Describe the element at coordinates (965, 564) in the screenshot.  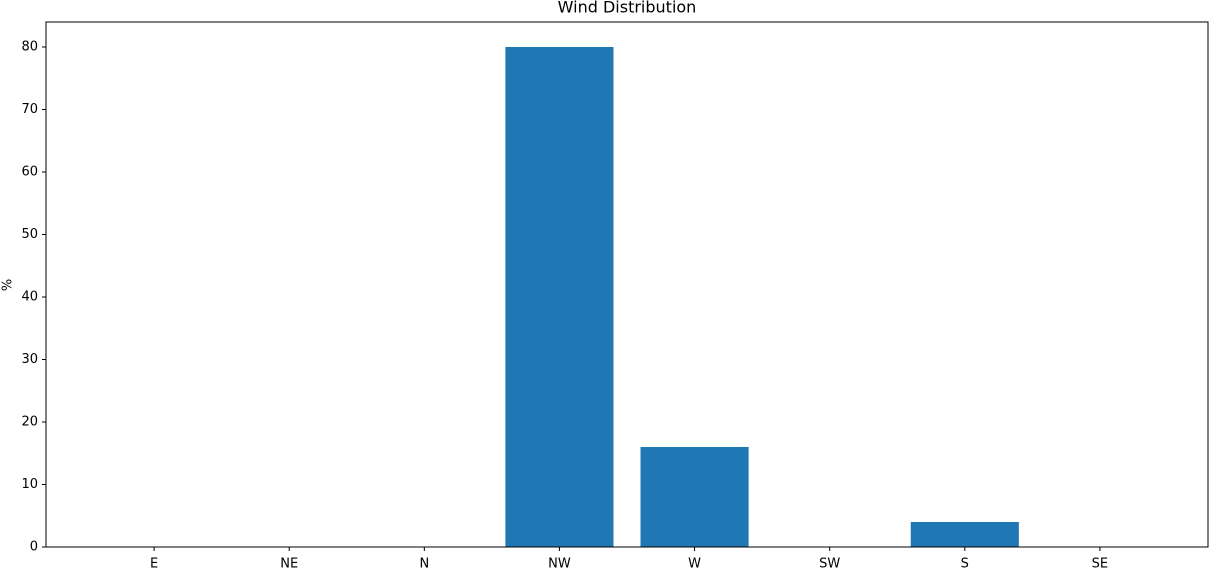
I see `x-tick-label: S` at that location.